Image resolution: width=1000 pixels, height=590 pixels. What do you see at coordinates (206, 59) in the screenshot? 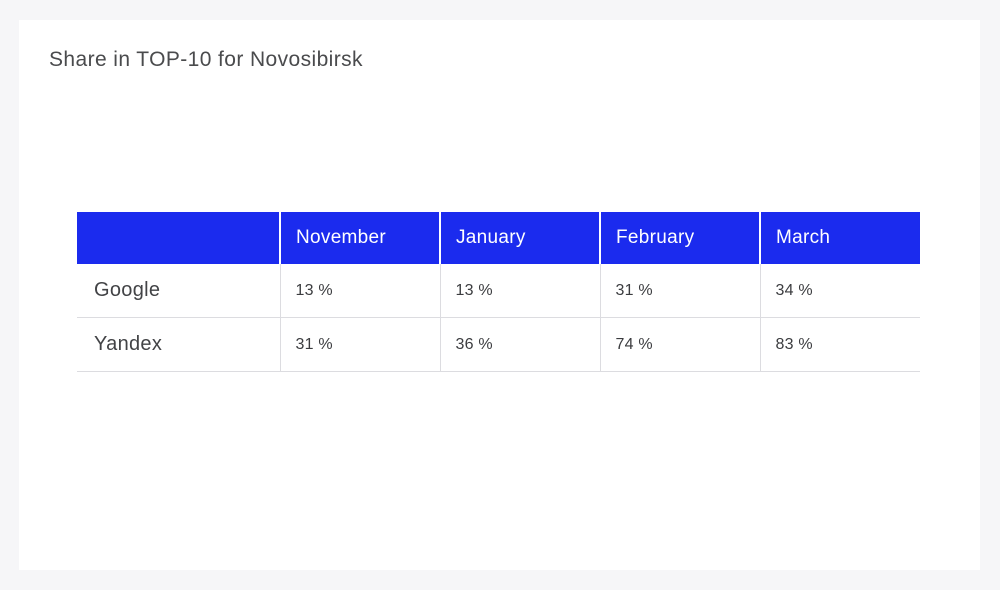
I see `page-title: Share in TOP-10 for Novosibirsk` at bounding box center [206, 59].